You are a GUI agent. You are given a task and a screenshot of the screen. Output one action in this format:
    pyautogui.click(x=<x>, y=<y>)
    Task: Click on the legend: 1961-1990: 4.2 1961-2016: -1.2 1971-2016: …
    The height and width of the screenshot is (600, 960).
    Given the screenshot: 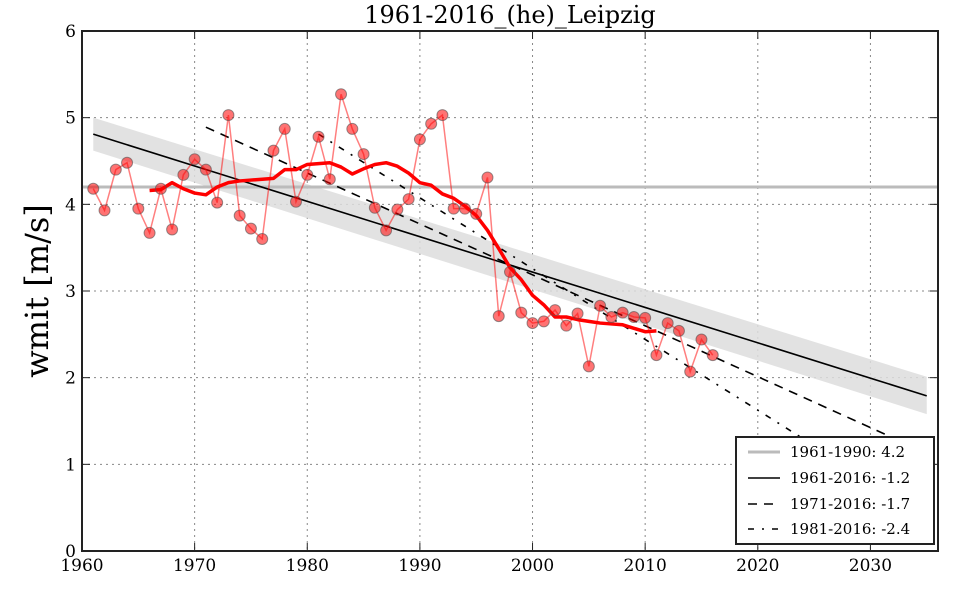 What is the action you would take?
    pyautogui.click(x=835, y=490)
    